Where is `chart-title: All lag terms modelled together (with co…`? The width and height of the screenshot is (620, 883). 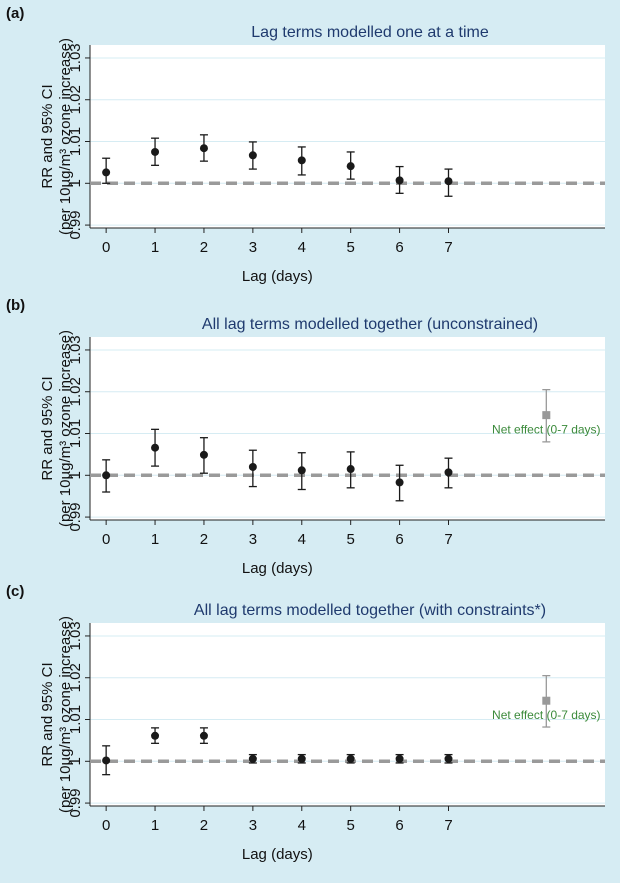
chart-title: All lag terms modelled together (with co… is located at coordinates (370, 610).